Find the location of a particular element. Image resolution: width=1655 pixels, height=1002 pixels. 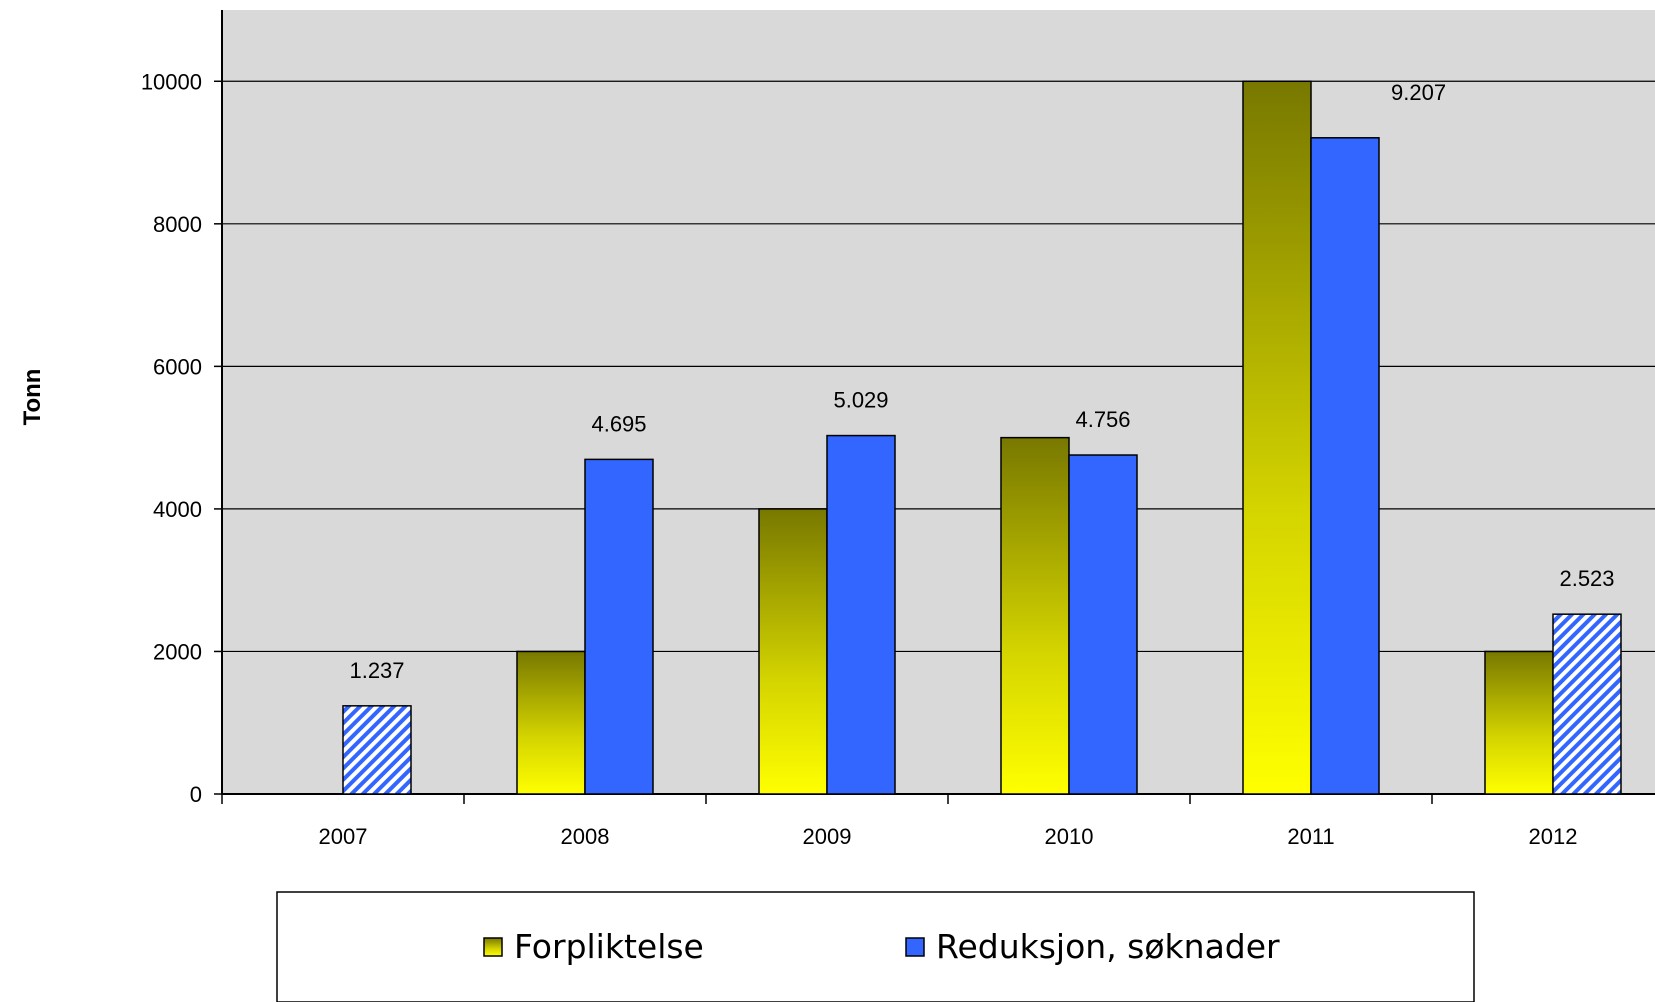

y-tick-label: 10000 is located at coordinates (171, 81).